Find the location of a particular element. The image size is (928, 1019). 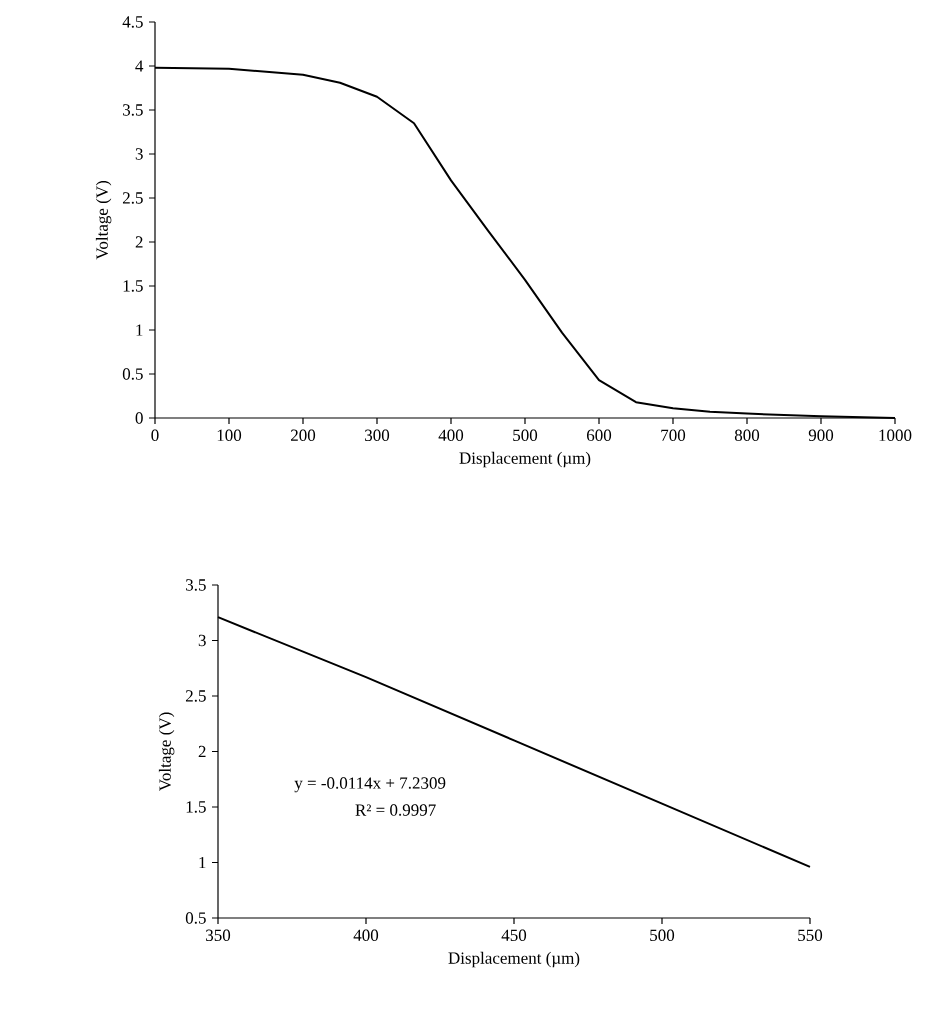

x-tick-label: 700 is located at coordinates (673, 435).